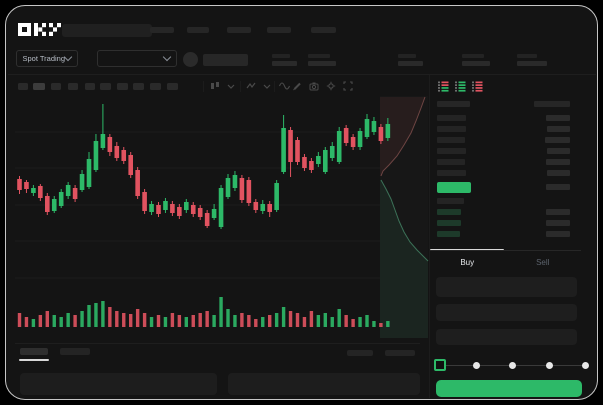 This screenshot has width=603, height=405. I want to click on fullscreen-icon, so click(348, 86).